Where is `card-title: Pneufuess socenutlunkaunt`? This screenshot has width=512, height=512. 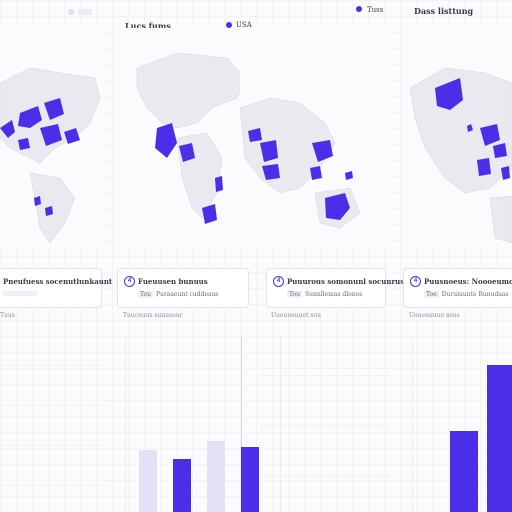
card-title: Pneufuess socenutlunkaunt is located at coordinates (58, 281).